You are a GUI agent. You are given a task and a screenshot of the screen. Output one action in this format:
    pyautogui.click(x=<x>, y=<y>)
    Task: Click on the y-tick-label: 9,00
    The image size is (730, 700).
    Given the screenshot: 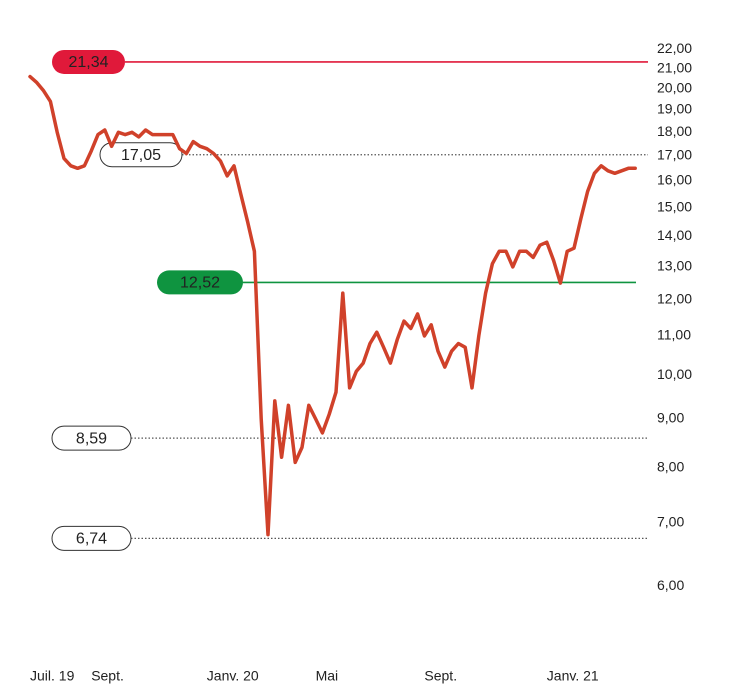 What is the action you would take?
    pyautogui.click(x=670, y=418)
    